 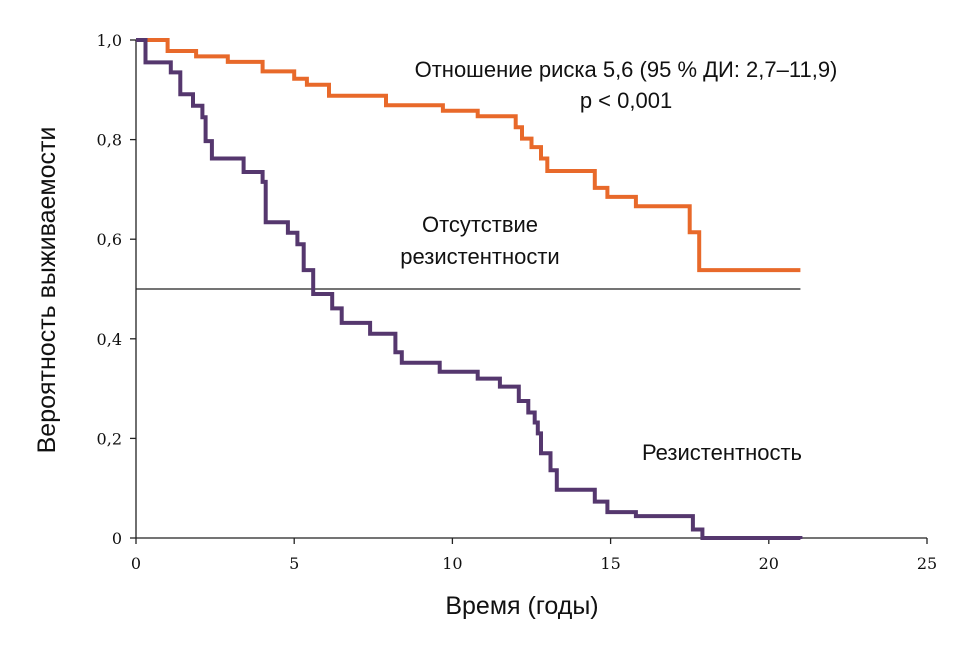 What do you see at coordinates (626, 100) in the screenshot?
I see `p-value-text: p < 0,001` at bounding box center [626, 100].